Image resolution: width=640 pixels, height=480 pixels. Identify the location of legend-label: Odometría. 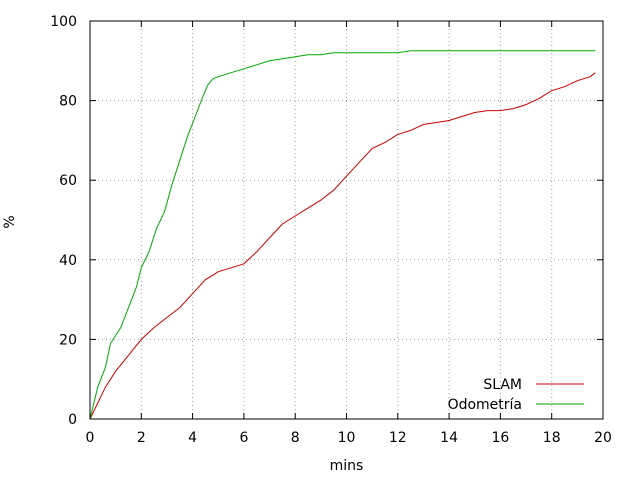
(485, 405).